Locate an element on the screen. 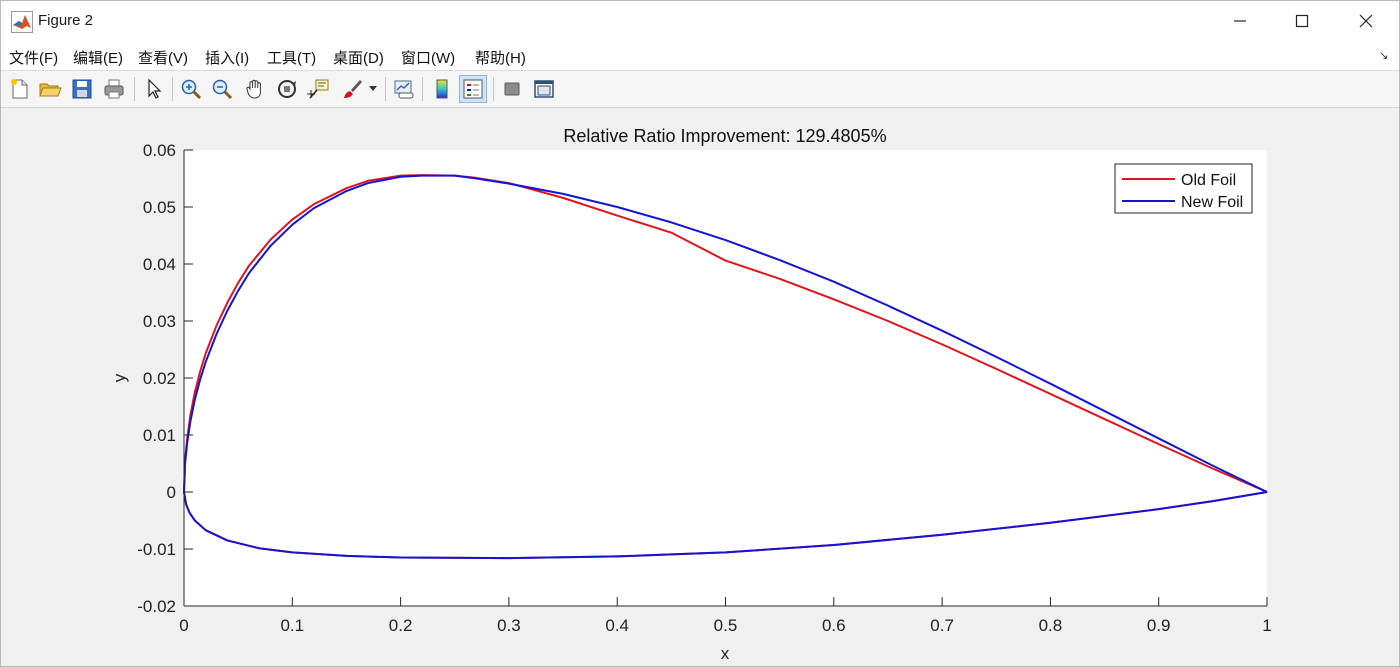 The width and height of the screenshot is (1400, 667). x-tick-label: 0 is located at coordinates (183, 625).